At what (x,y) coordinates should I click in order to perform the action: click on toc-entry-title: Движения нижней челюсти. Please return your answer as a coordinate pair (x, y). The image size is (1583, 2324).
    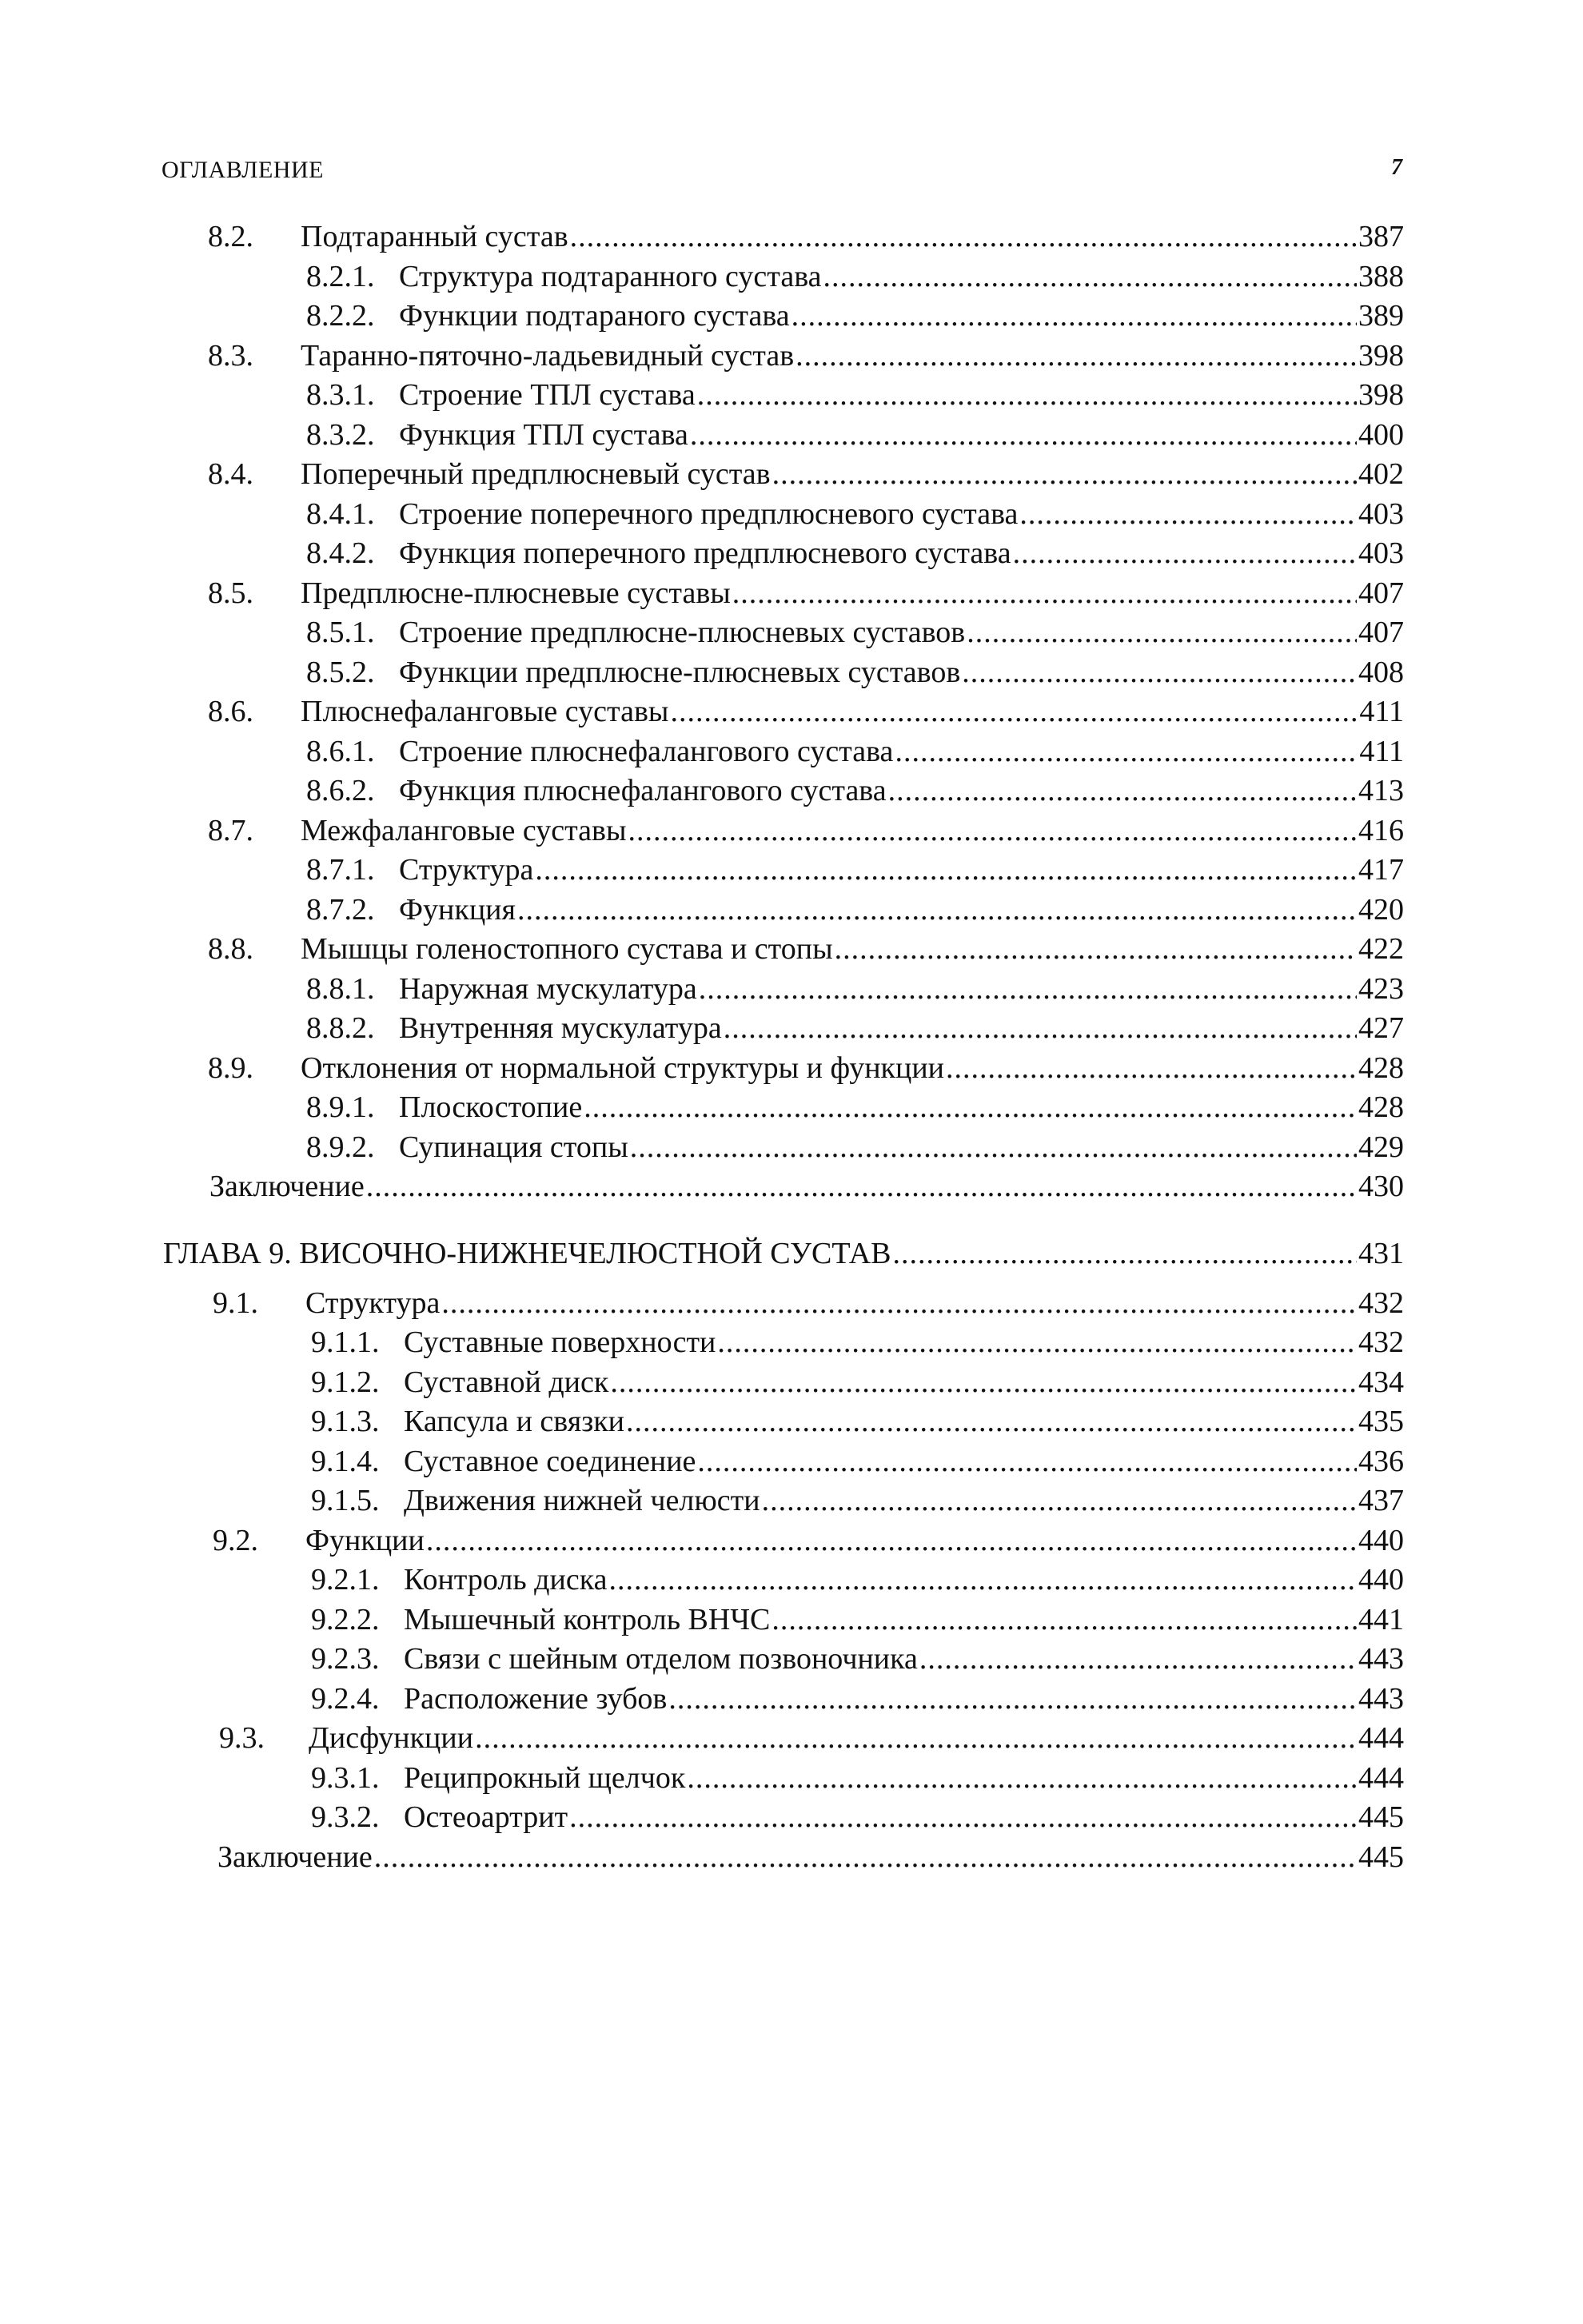
    Looking at the image, I should click on (582, 1501).